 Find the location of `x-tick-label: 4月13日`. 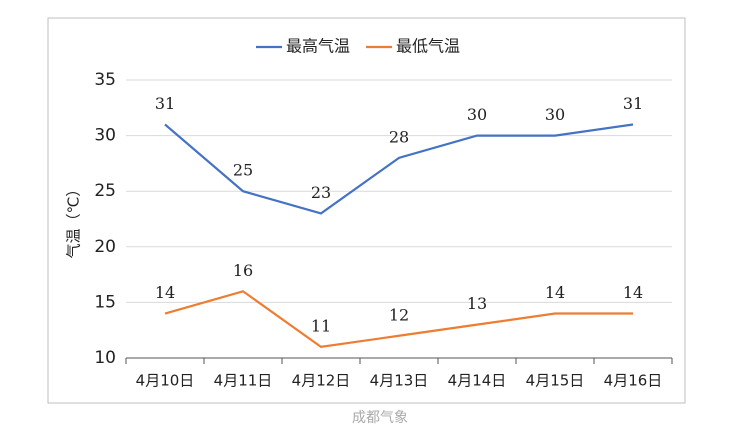

x-tick-label: 4月13日 is located at coordinates (399, 381).